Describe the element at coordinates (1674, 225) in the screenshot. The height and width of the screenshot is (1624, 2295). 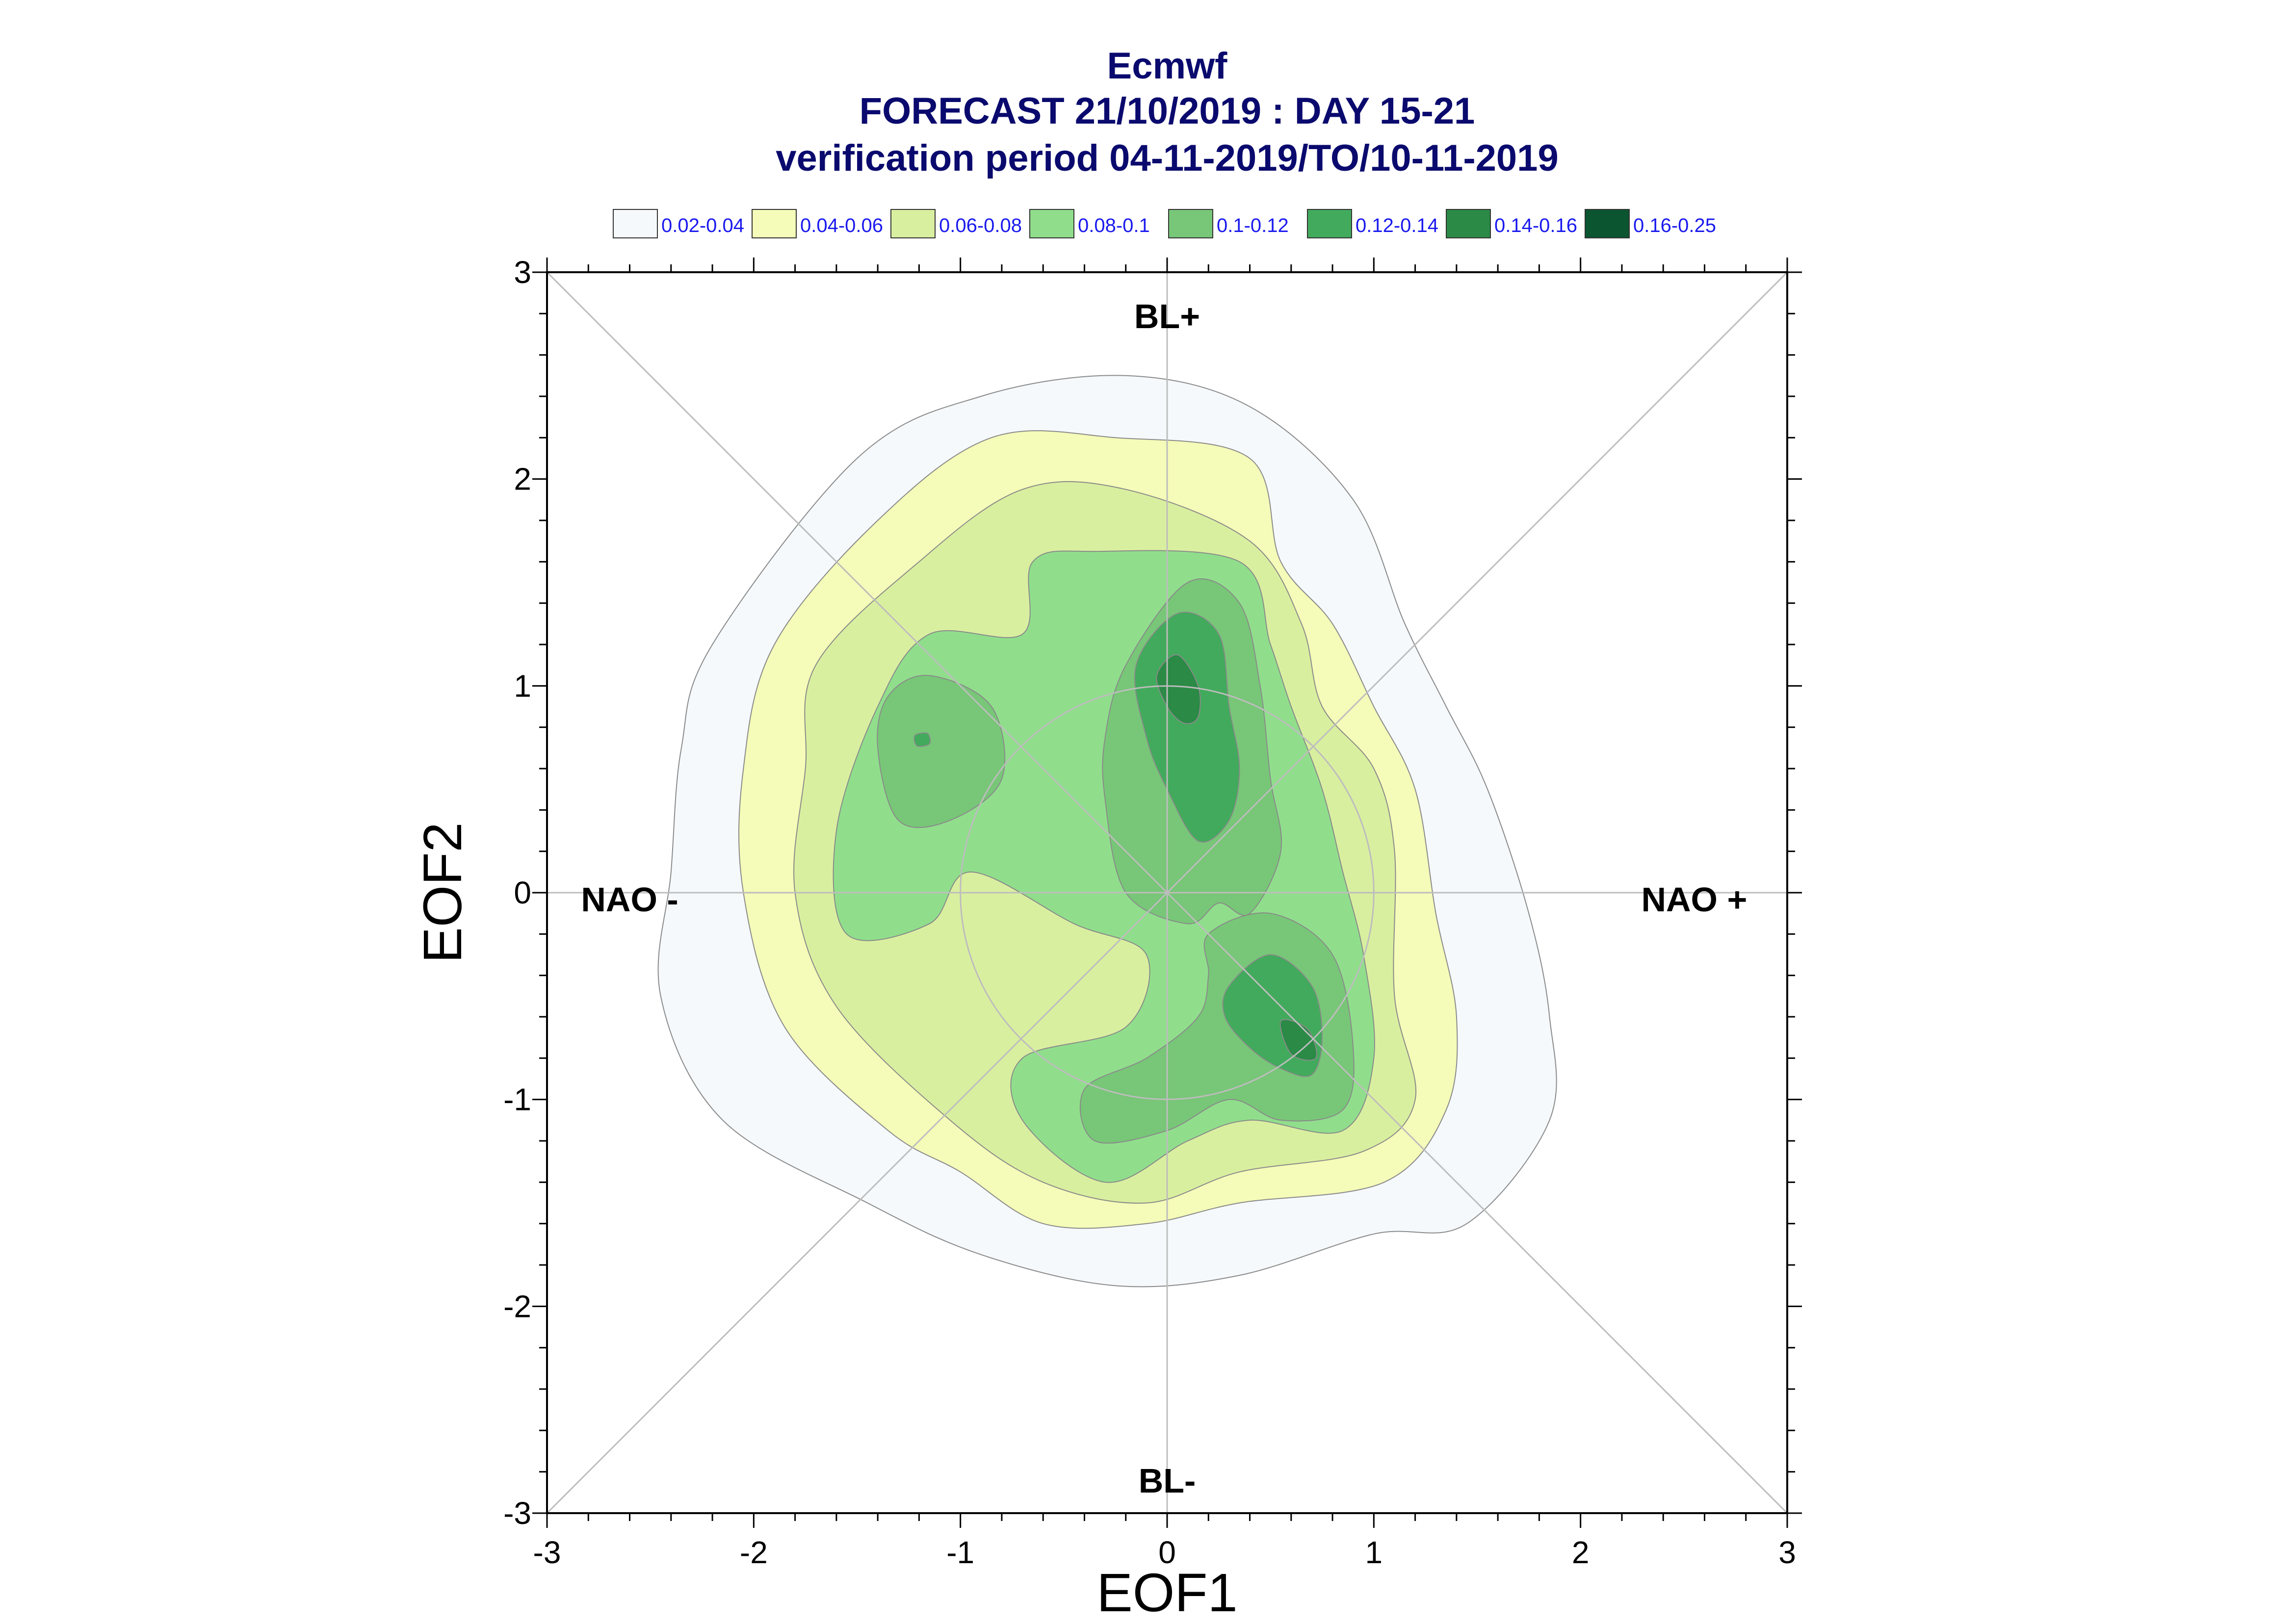
I see `legend-label: 0.16-0.25` at that location.